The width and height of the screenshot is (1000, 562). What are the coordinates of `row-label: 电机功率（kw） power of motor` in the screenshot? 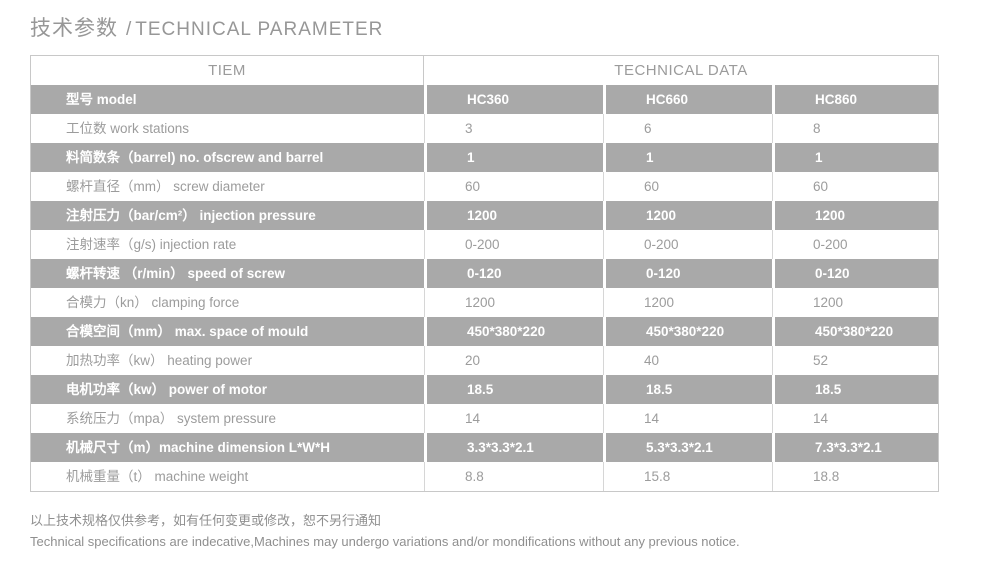 It's located at (227, 389).